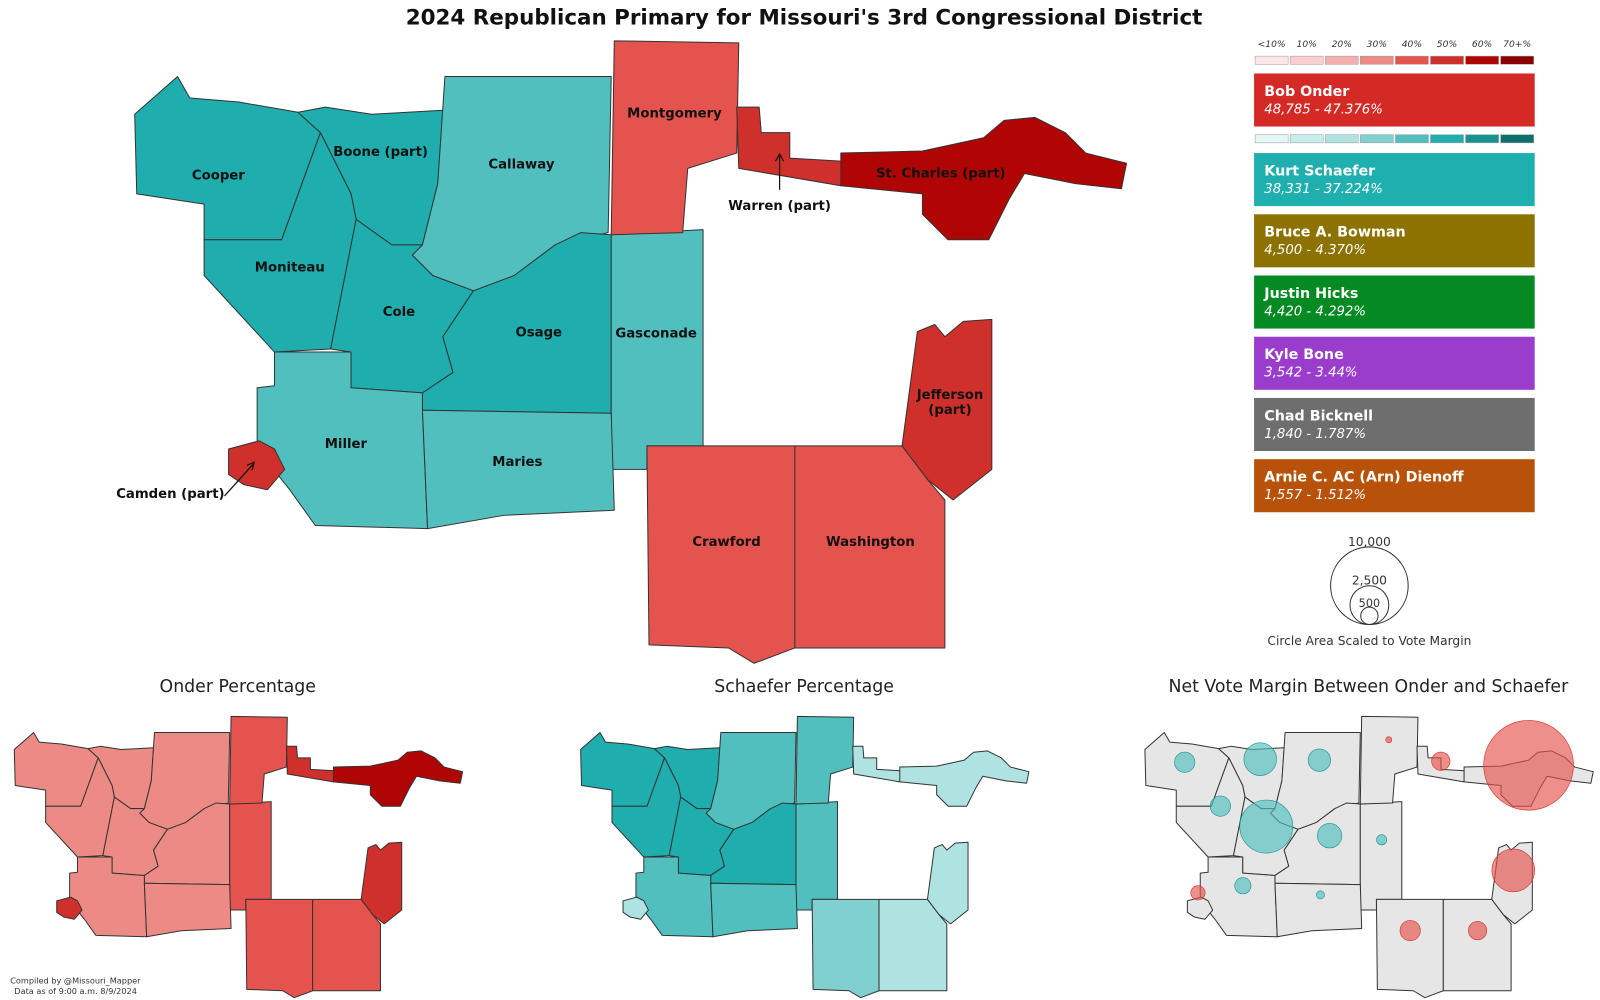  Describe the element at coordinates (1272, 44) in the screenshot. I see `scale-label: <10%` at that location.